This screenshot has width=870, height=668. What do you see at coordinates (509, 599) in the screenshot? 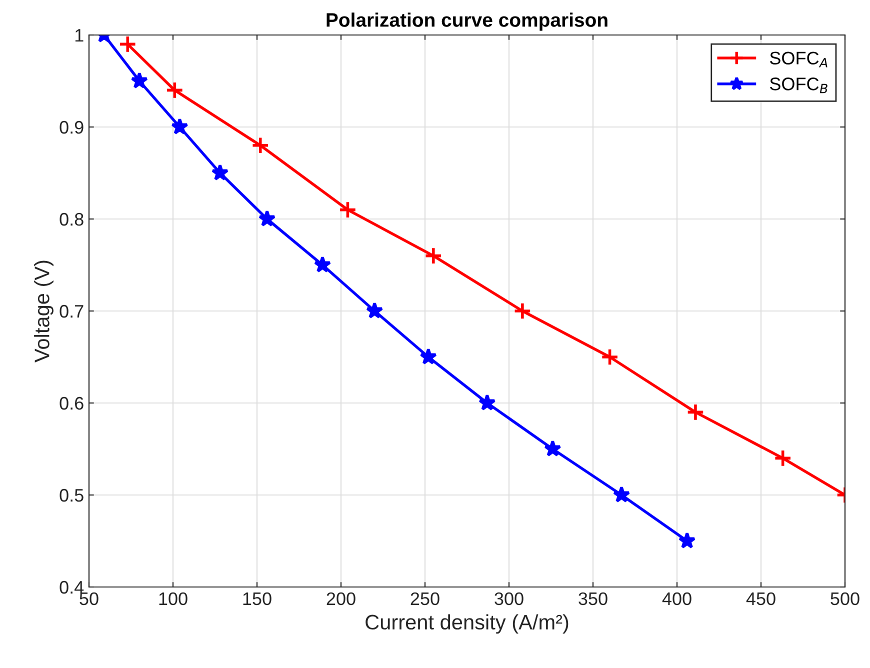
I see `x-tick-label: 300` at bounding box center [509, 599].